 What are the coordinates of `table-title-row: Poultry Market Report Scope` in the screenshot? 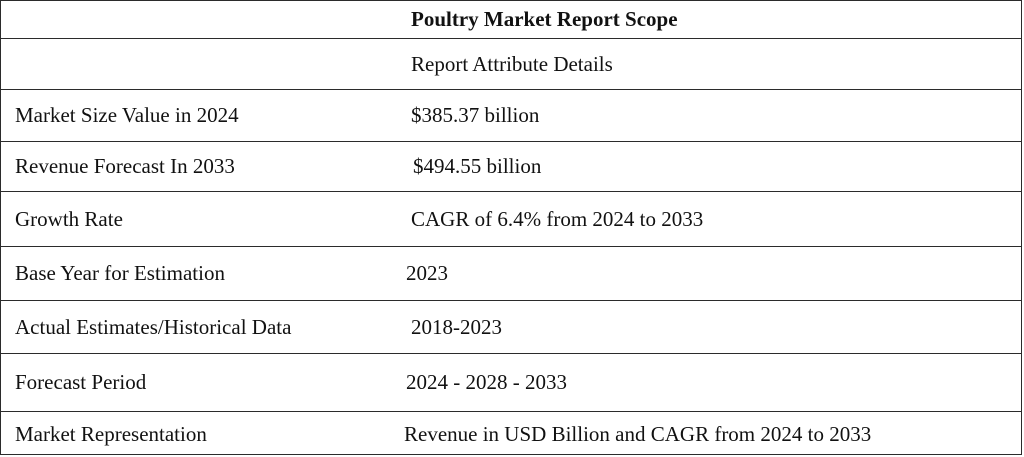 It's located at (511, 20).